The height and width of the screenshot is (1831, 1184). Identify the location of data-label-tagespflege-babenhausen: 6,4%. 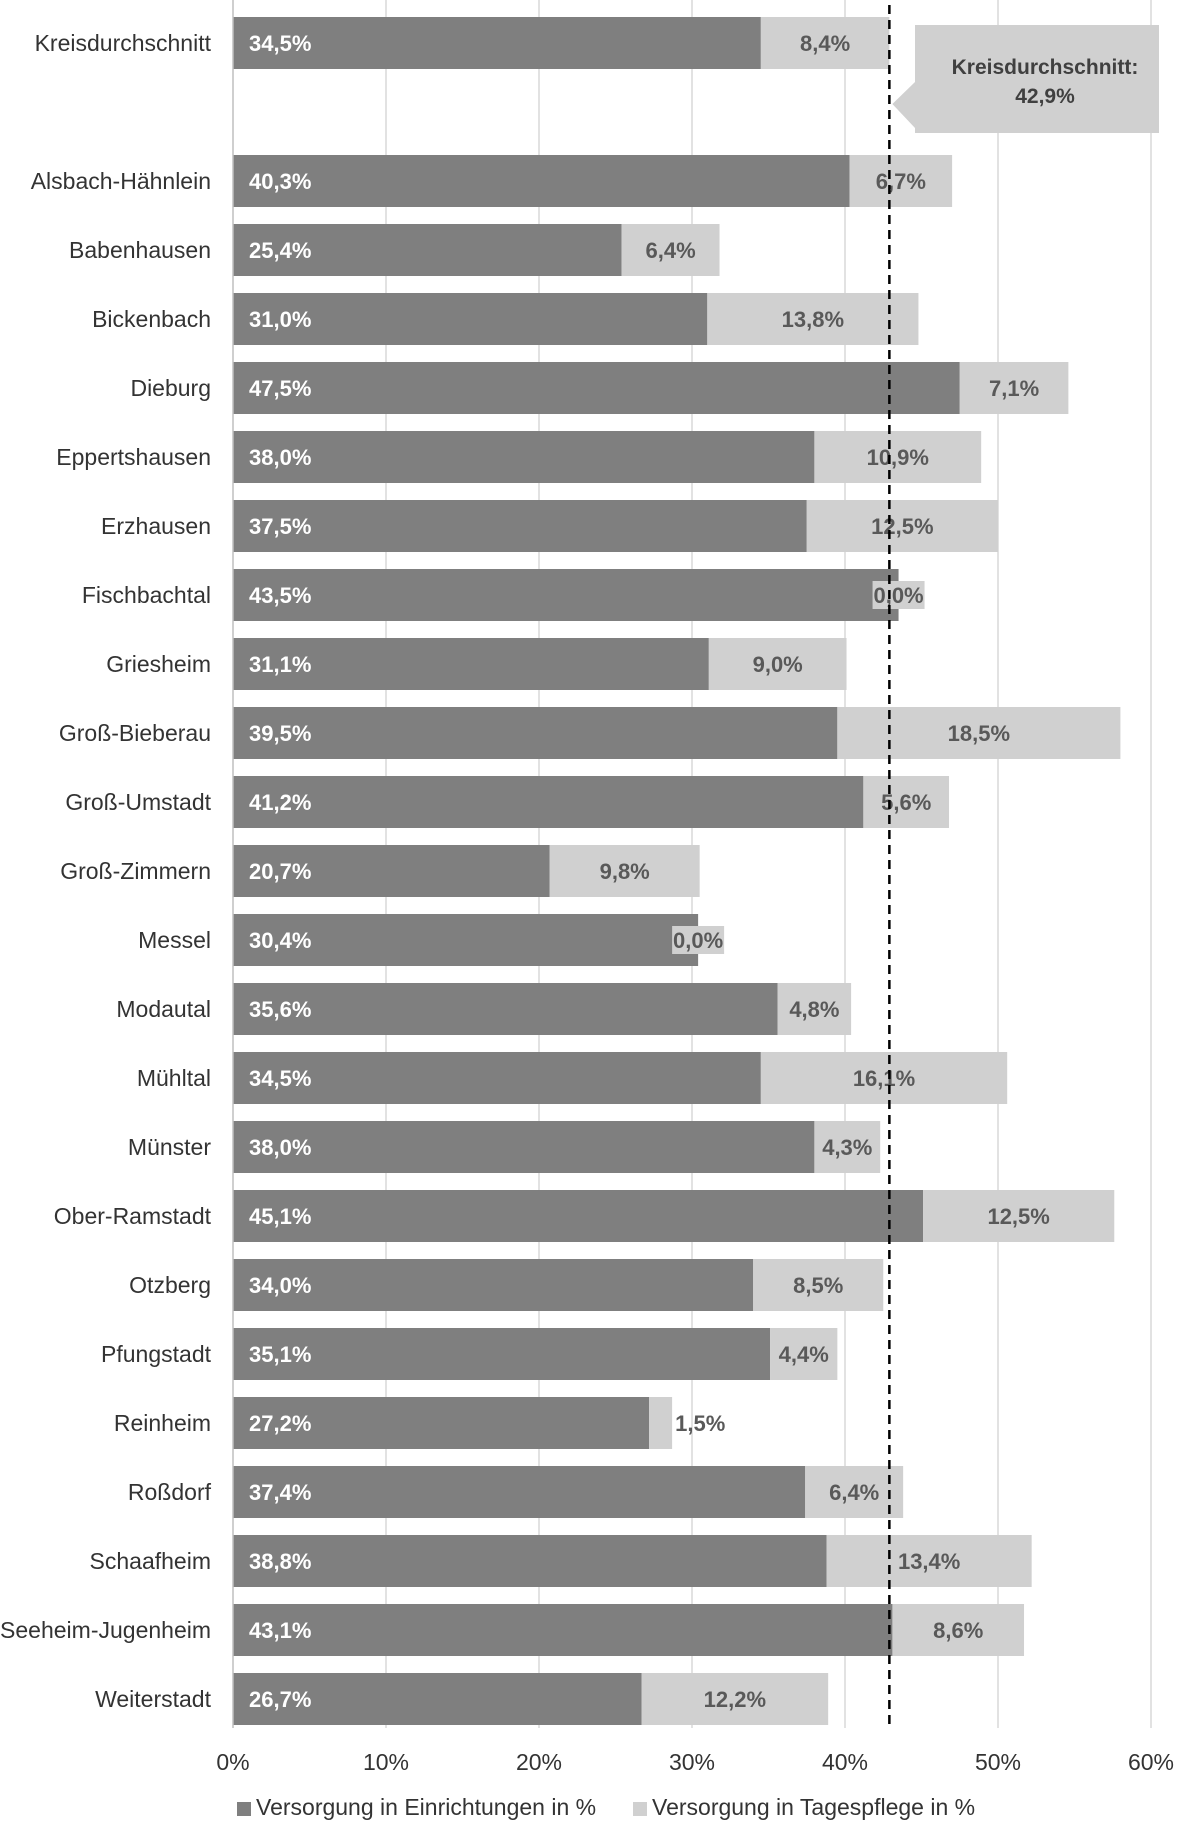
(671, 250).